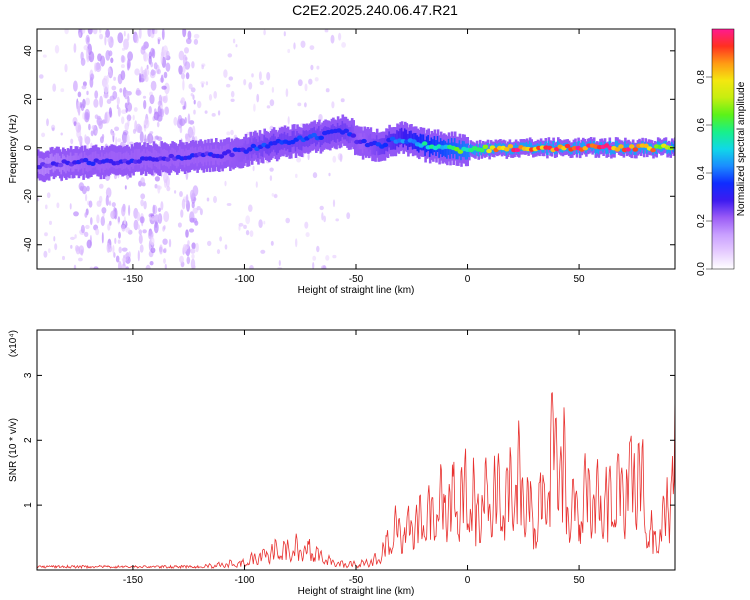 Image resolution: width=750 pixels, height=600 pixels. I want to click on x-tick-label: 0, so click(468, 580).